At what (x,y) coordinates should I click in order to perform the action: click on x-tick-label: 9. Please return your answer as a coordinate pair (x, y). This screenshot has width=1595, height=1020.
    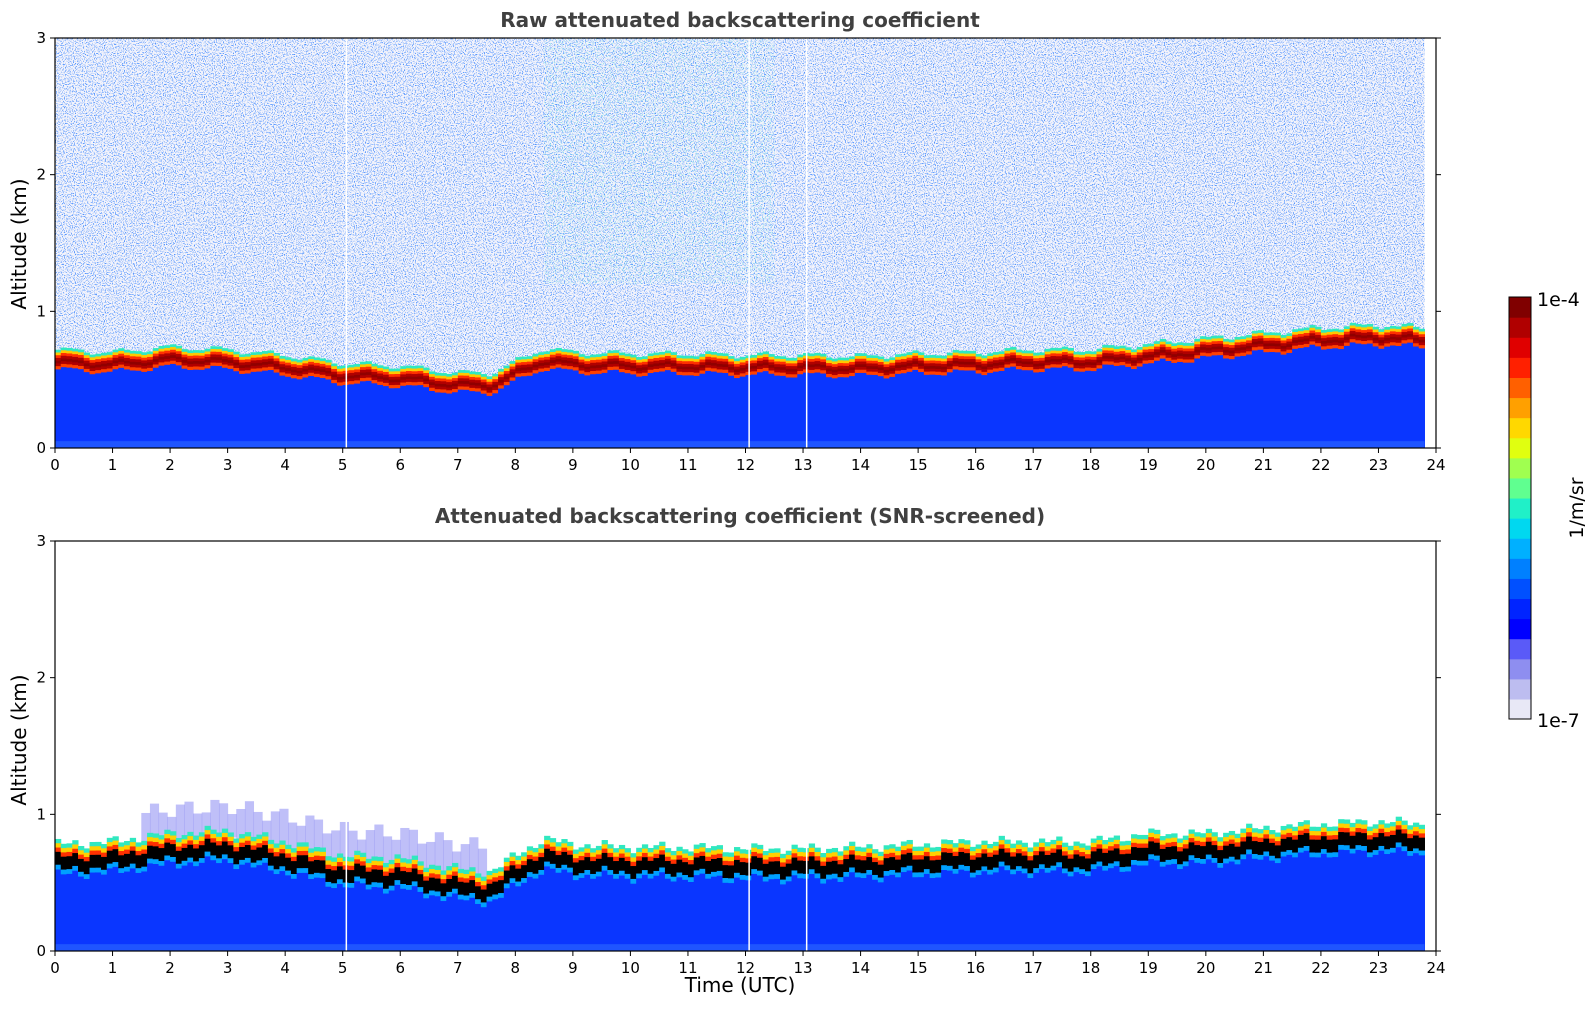
    Looking at the image, I should click on (573, 465).